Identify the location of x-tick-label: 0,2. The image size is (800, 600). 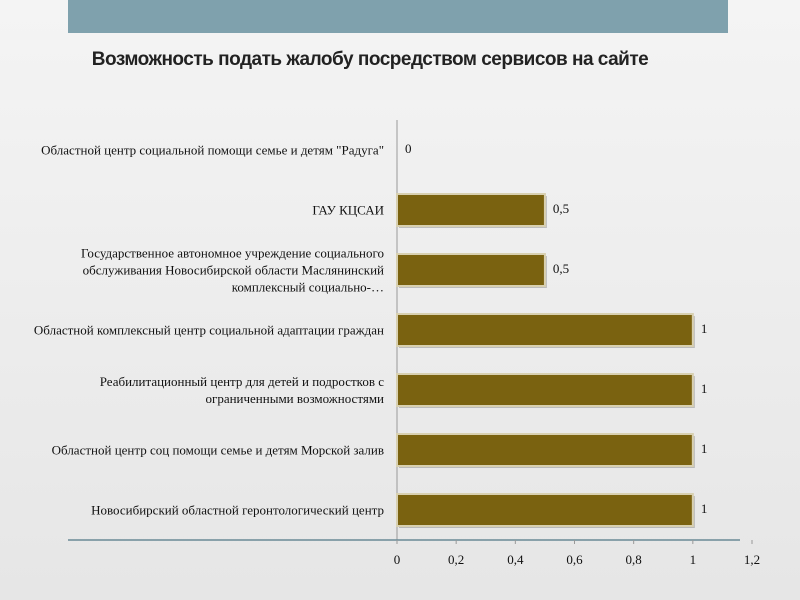
(456, 559).